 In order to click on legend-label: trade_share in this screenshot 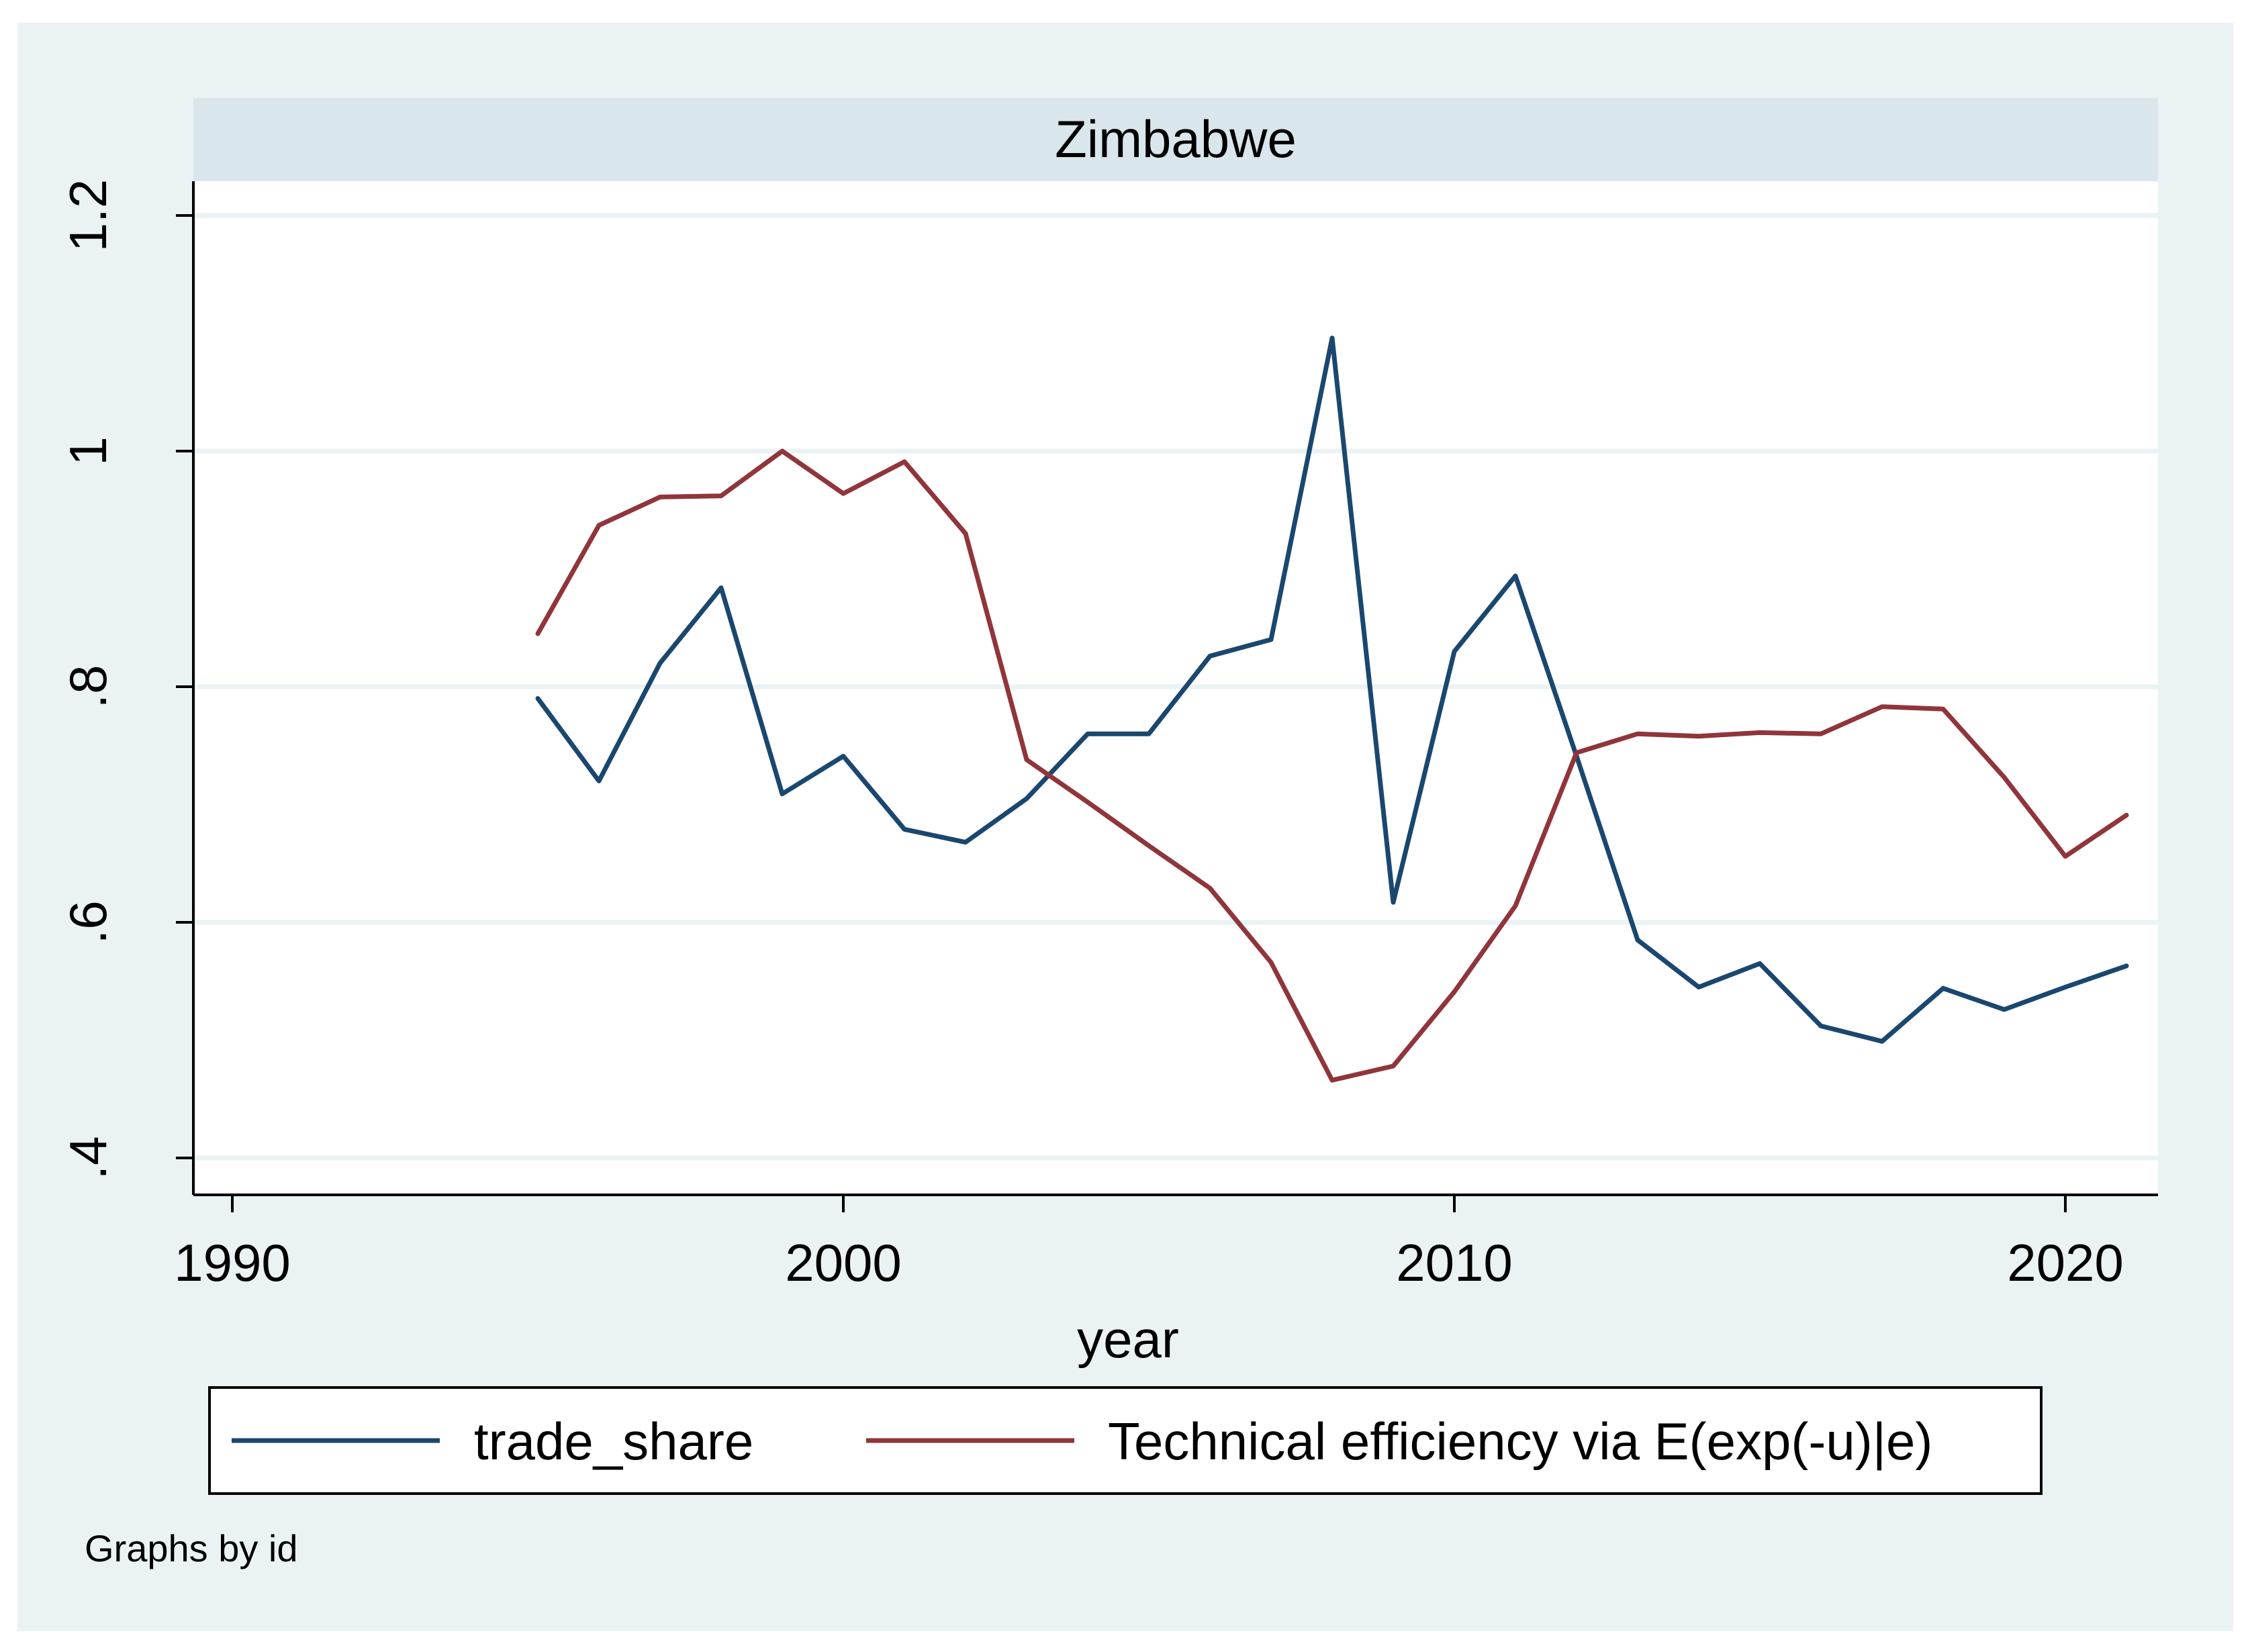, I will do `click(613, 1441)`.